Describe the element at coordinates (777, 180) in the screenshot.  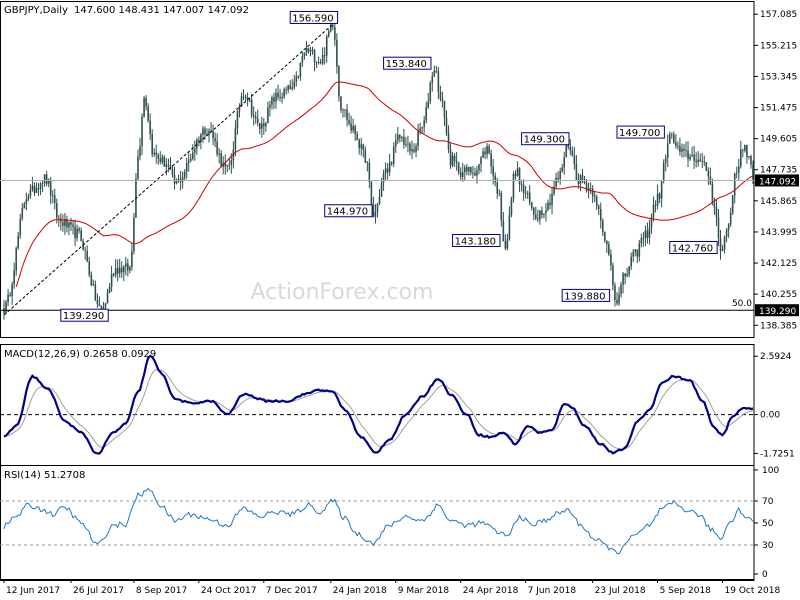
I see `price-tag: 147.092` at that location.